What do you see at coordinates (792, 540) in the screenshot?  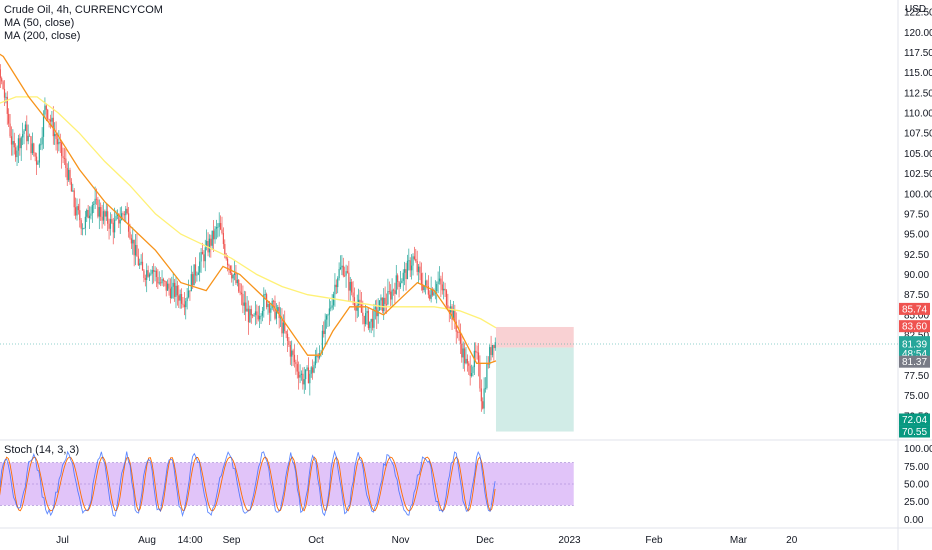 I see `time-tick-label: 20` at bounding box center [792, 540].